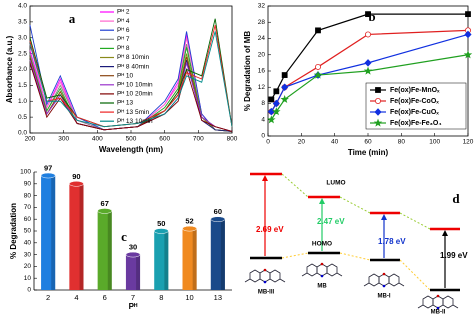 This screenshot has width=474, height=316. What do you see at coordinates (22, 101) in the screenshot?
I see `y-tick-label: 1.0` at bounding box center [22, 101].